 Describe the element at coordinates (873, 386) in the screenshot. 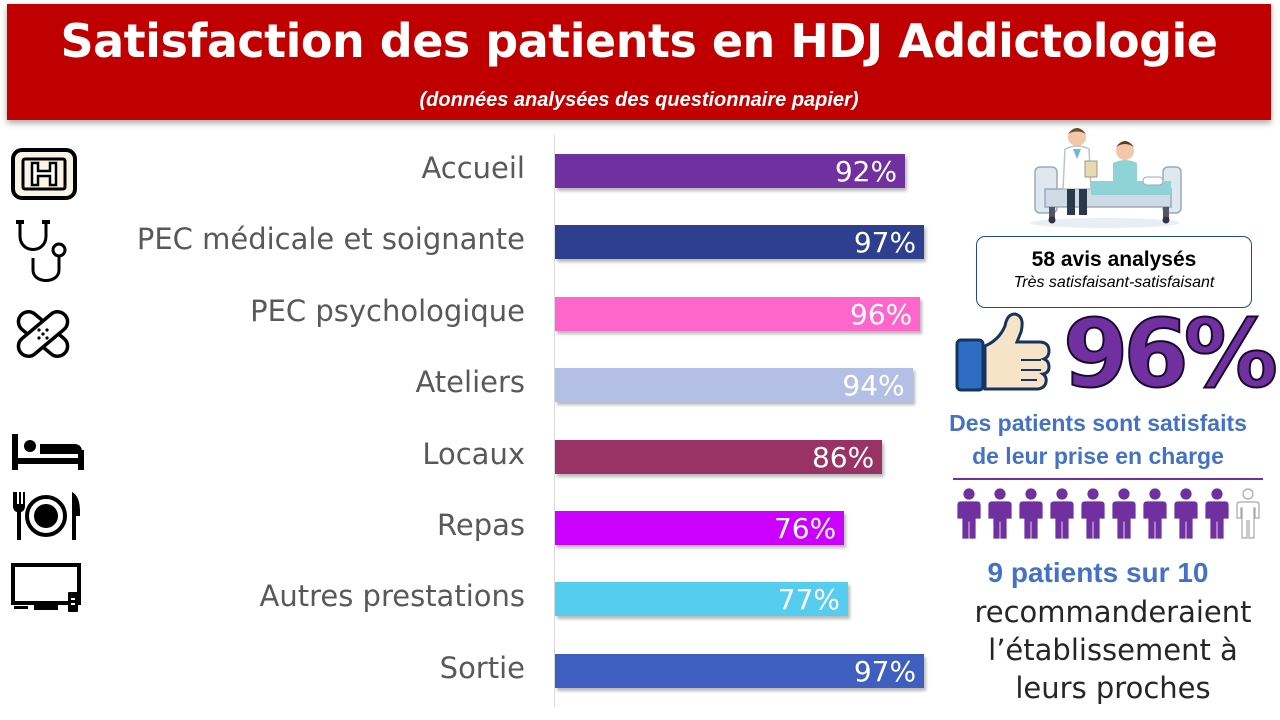

I see `bar-value-label: 94%` at that location.